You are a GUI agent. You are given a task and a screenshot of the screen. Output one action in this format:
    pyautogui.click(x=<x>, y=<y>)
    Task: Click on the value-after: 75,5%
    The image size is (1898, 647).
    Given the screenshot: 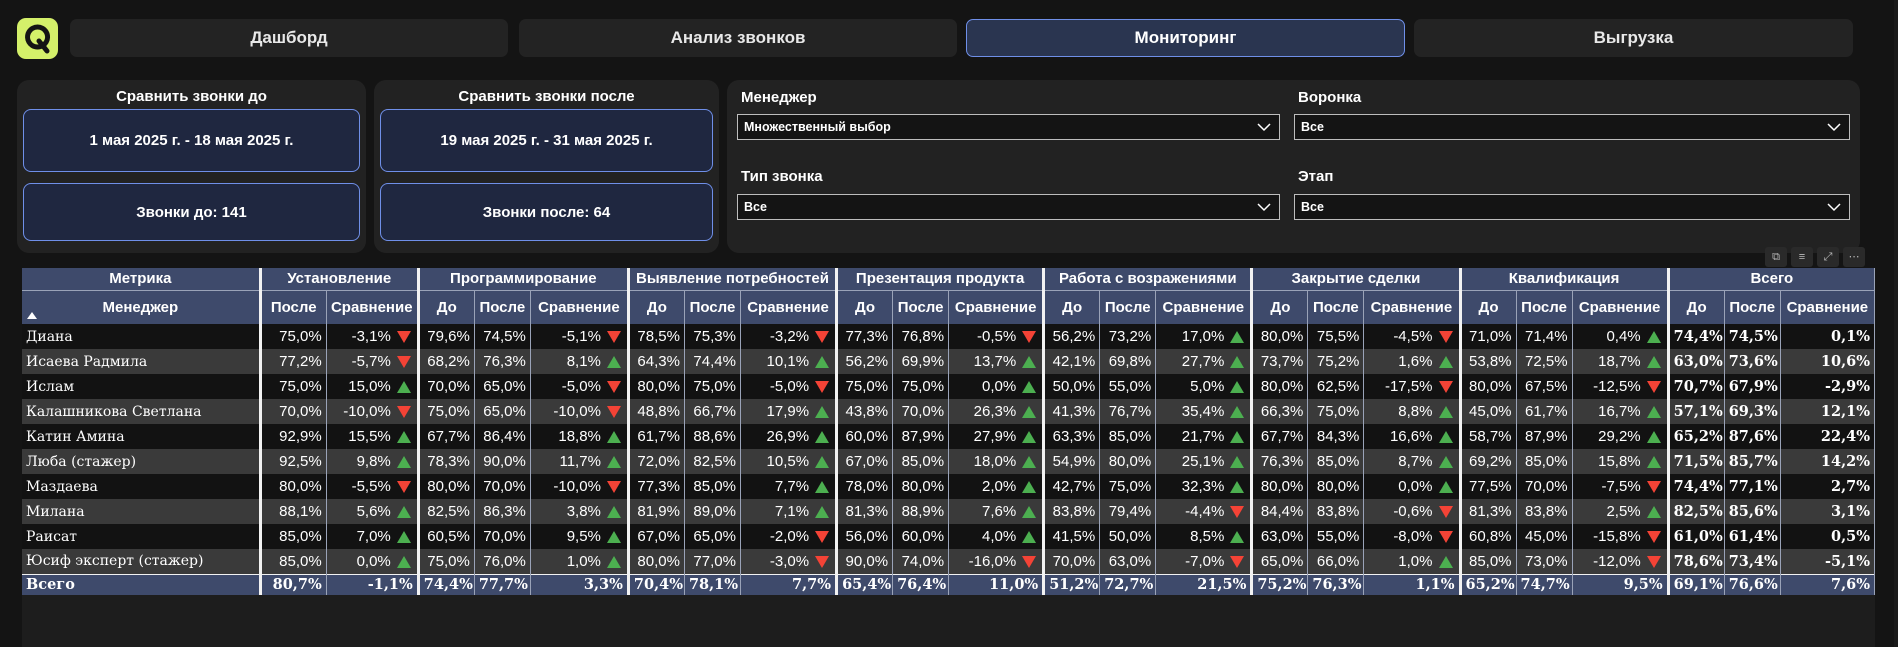 What is the action you would take?
    pyautogui.click(x=1336, y=336)
    